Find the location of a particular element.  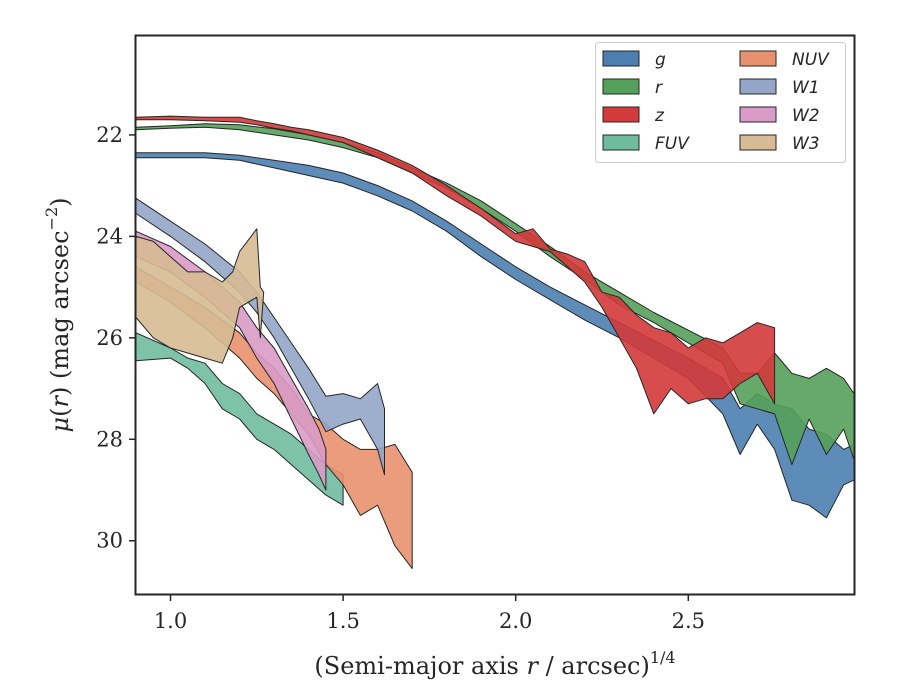

legend-swatch-fuv is located at coordinates (621, 142).